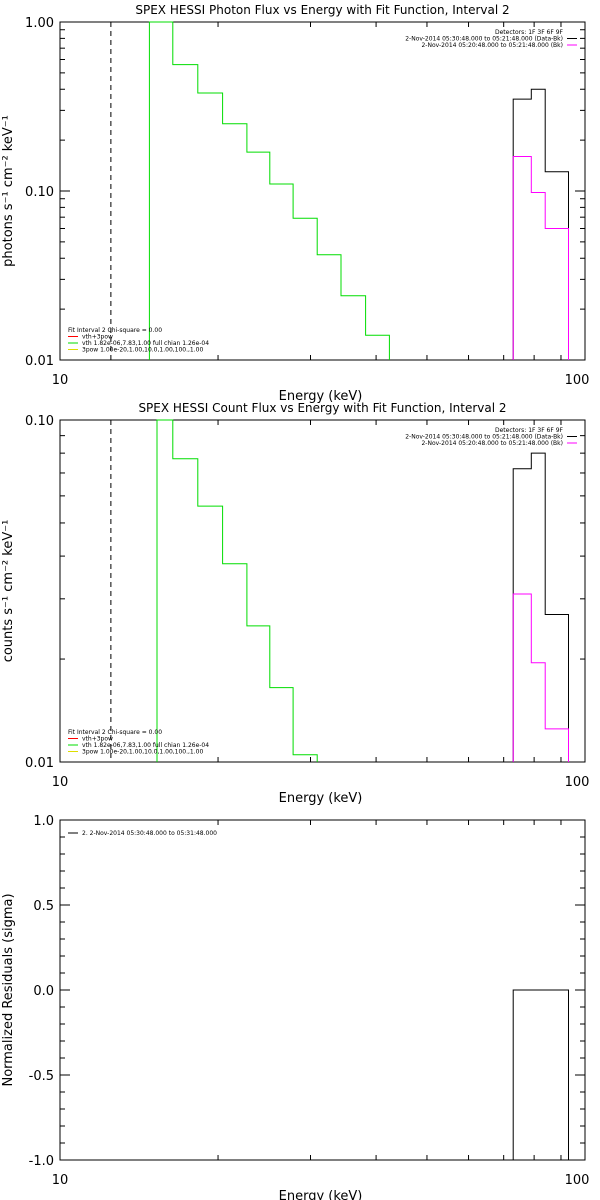 This screenshot has width=600, height=1200. I want to click on y-tick-label: 0.0, so click(43, 991).